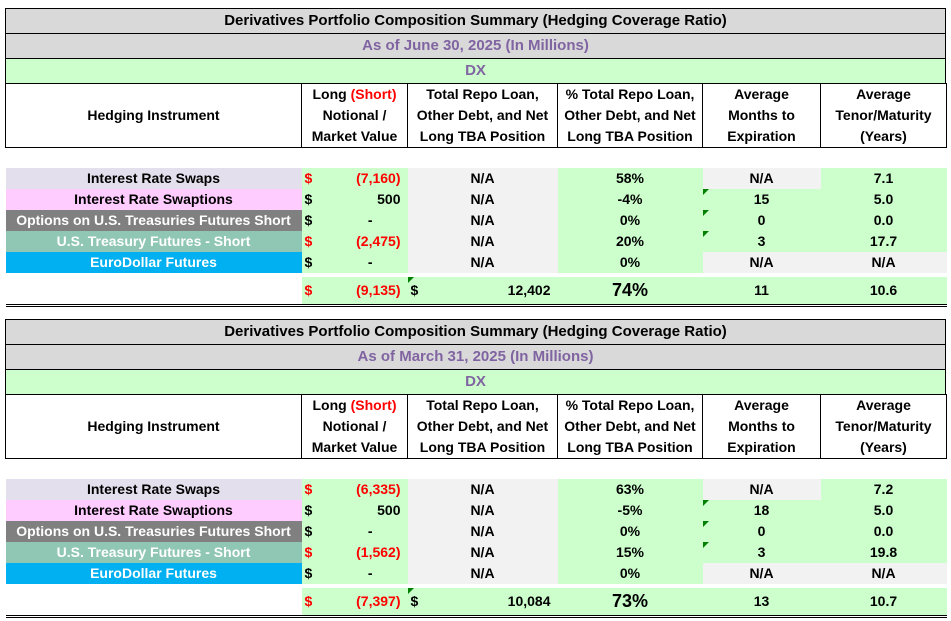 The width and height of the screenshot is (951, 621). Describe the element at coordinates (761, 510) in the screenshot. I see `months-cell: 18` at that location.